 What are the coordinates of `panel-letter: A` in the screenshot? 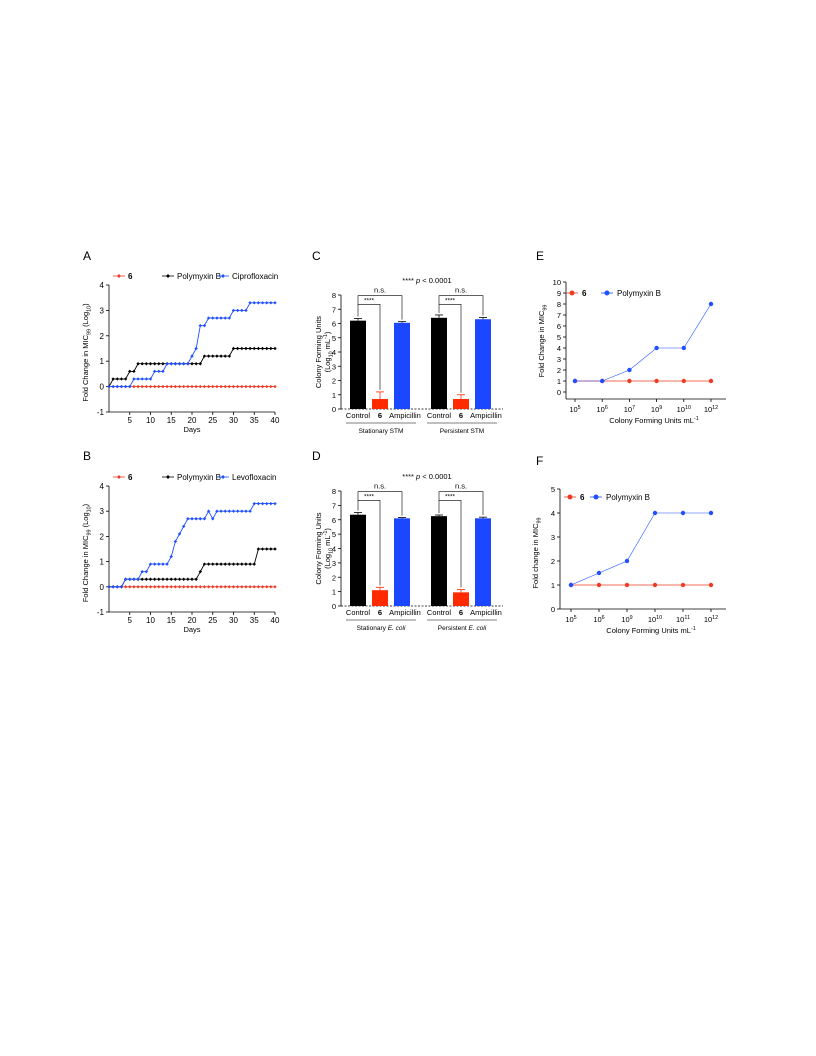 It's located at (87, 256).